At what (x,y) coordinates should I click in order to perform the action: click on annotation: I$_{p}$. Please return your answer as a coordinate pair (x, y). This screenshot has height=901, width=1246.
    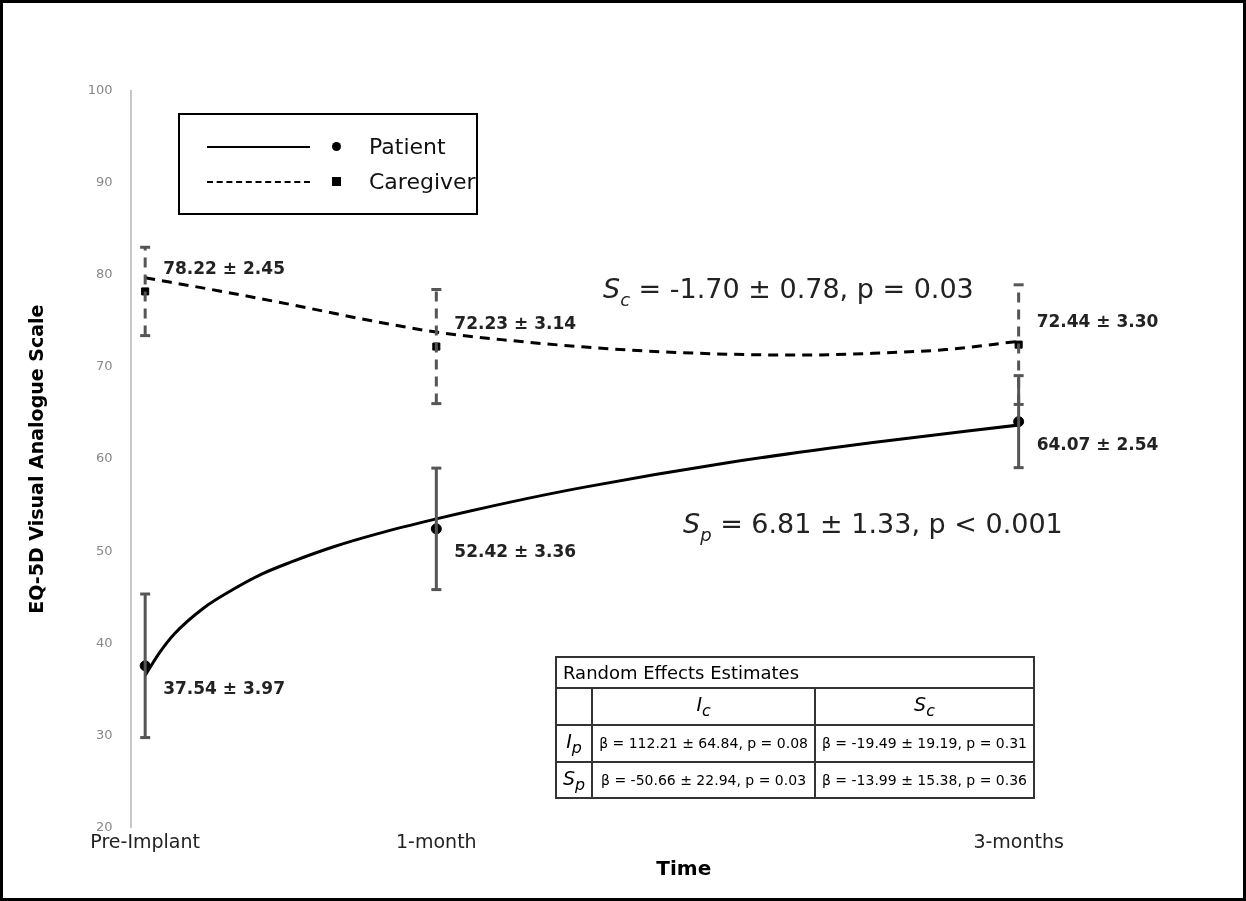
    Looking at the image, I should click on (574, 743).